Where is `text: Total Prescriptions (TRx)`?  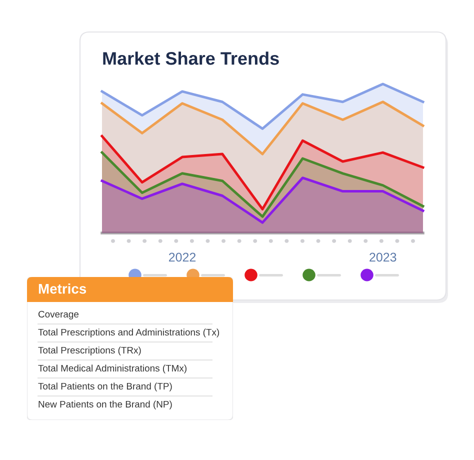 text: Total Prescriptions (TRx) is located at coordinates (89, 351).